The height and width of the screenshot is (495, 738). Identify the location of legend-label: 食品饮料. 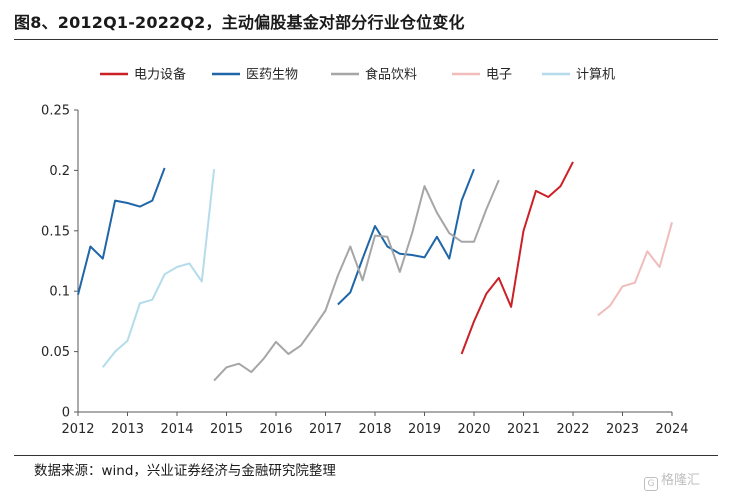
(391, 75).